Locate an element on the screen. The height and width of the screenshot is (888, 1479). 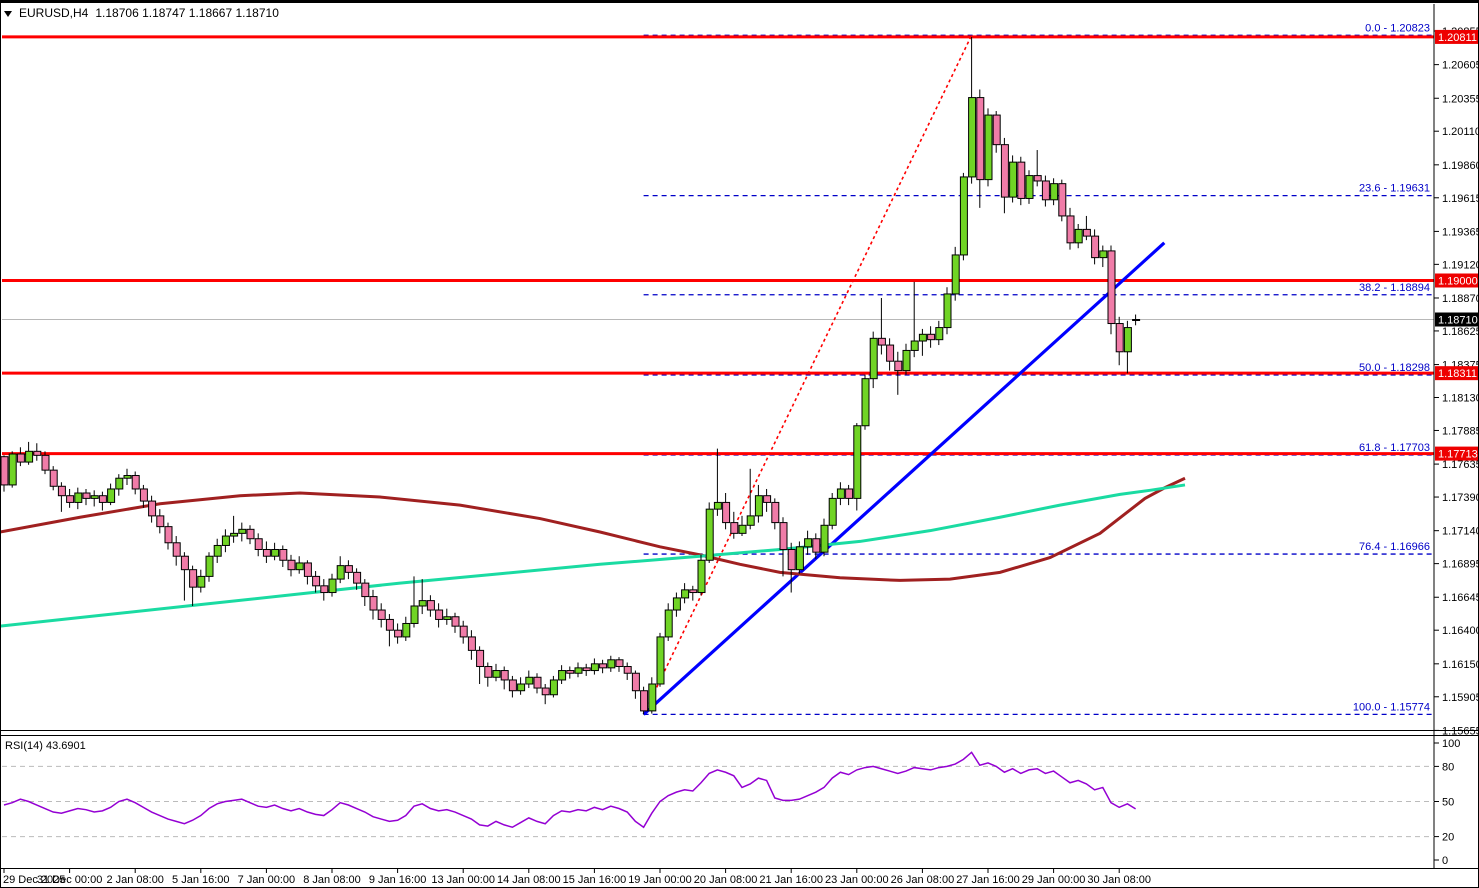
rsi-line is located at coordinates (569, 790).